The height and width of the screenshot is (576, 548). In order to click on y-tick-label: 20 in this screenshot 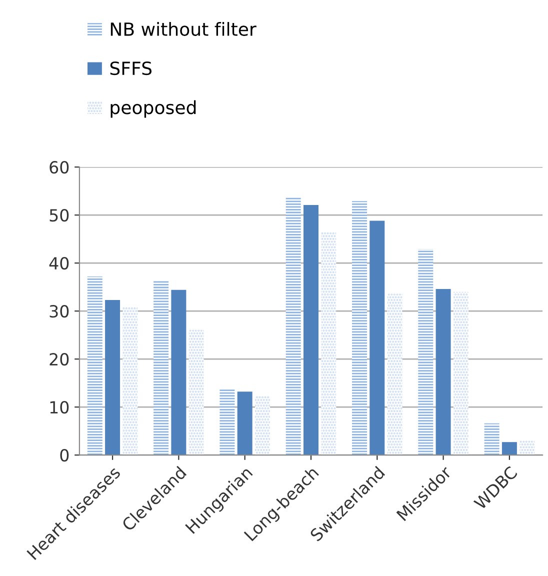, I will do `click(59, 359)`.